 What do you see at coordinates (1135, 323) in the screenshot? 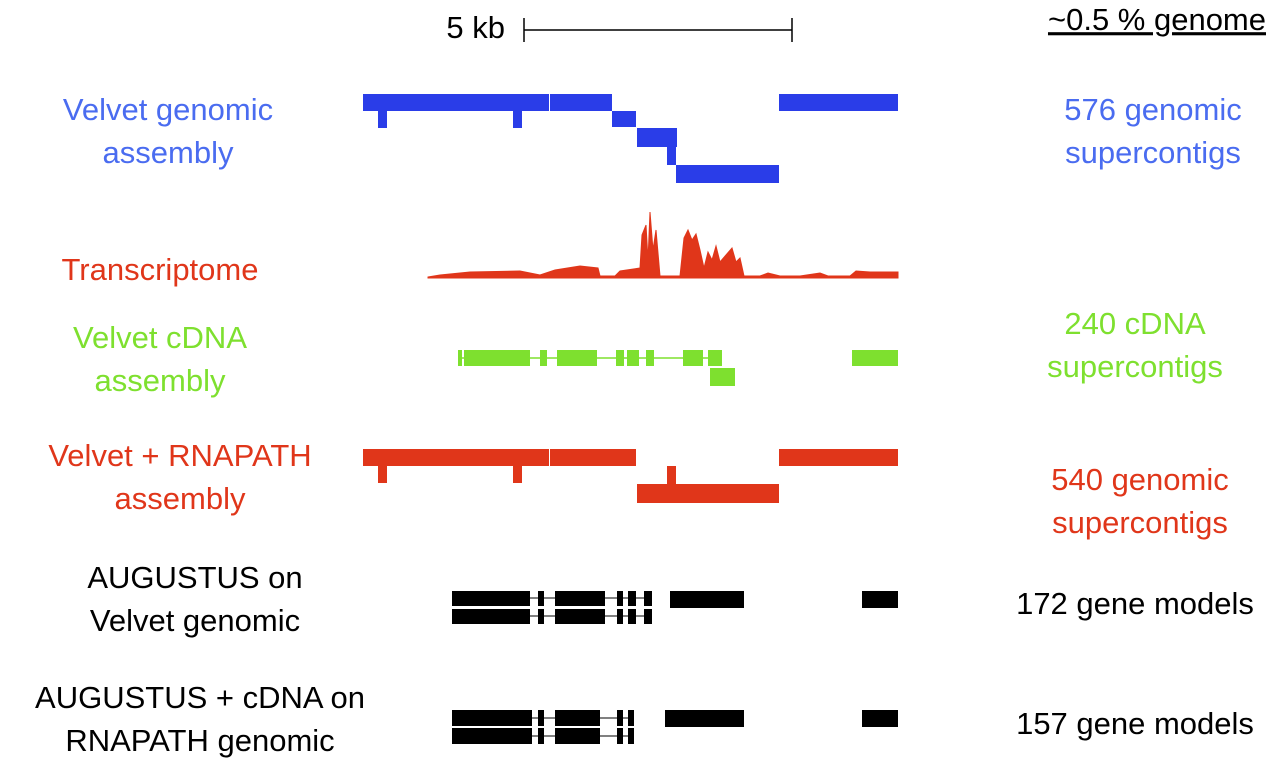
I see `track-summary: 240 cDNA` at bounding box center [1135, 323].